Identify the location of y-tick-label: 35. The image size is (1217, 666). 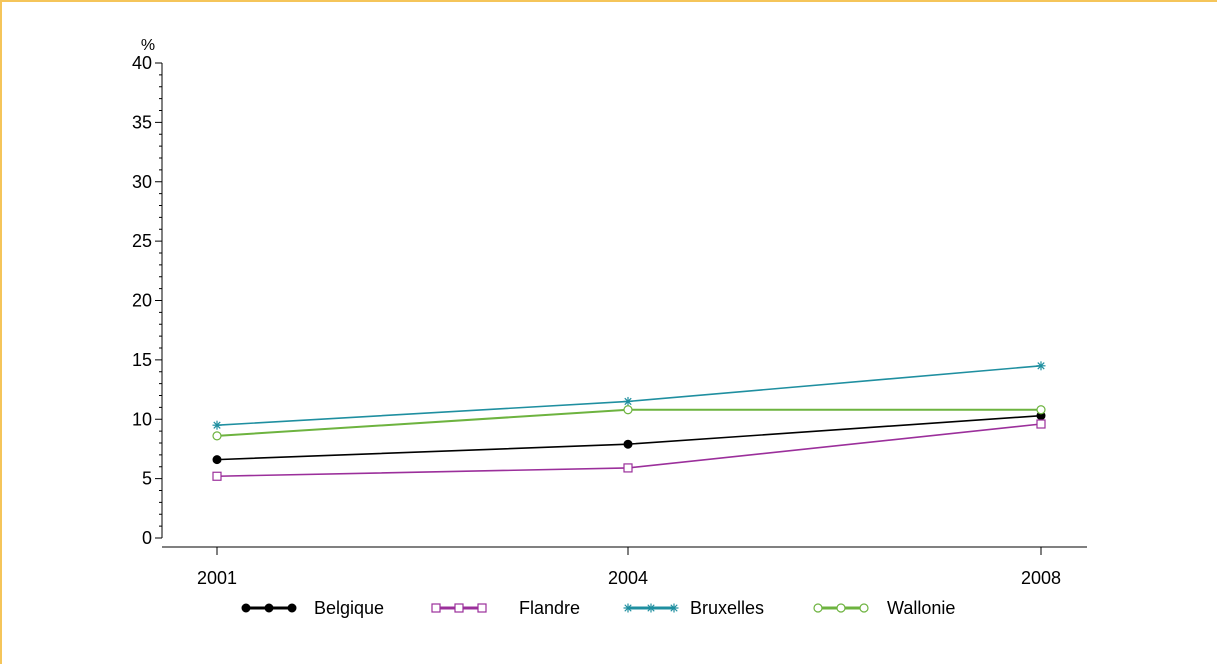
(142, 122).